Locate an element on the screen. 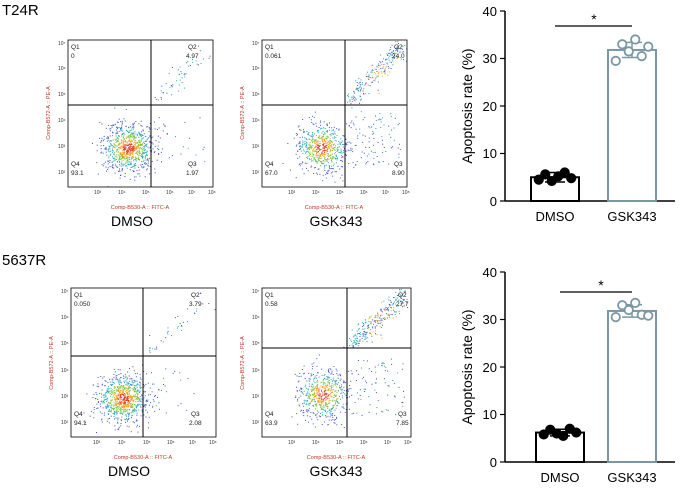  data-point is located at coordinates (622, 44).